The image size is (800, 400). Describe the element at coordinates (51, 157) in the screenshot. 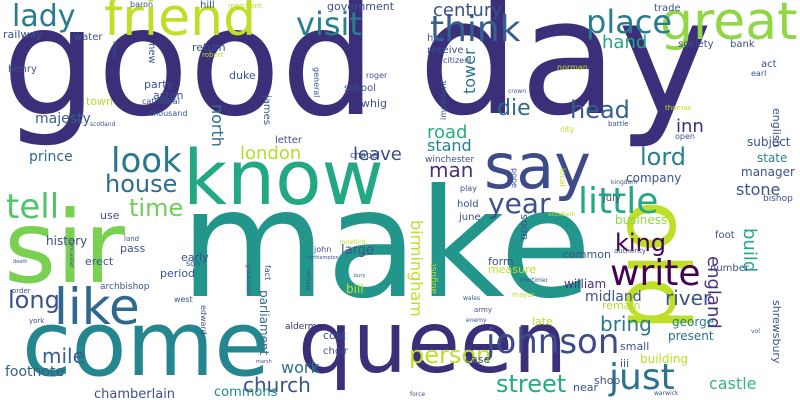

I see `word-prince: prince` at that location.